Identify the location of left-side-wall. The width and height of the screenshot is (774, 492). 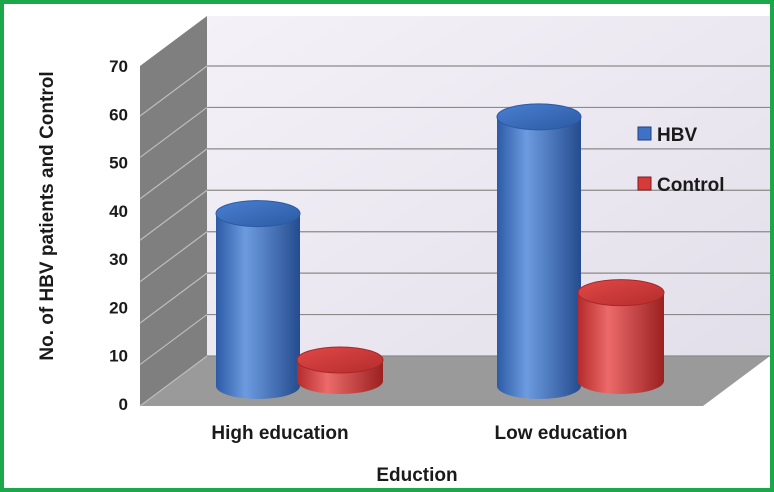
(173, 211).